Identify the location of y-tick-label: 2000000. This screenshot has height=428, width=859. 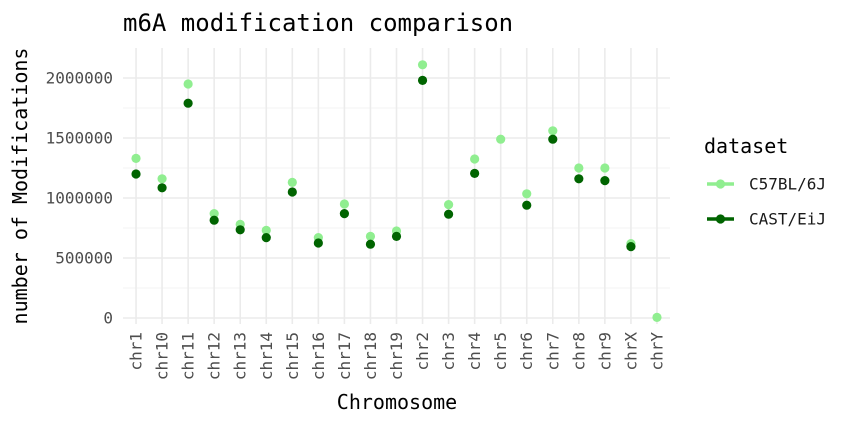
(79, 78).